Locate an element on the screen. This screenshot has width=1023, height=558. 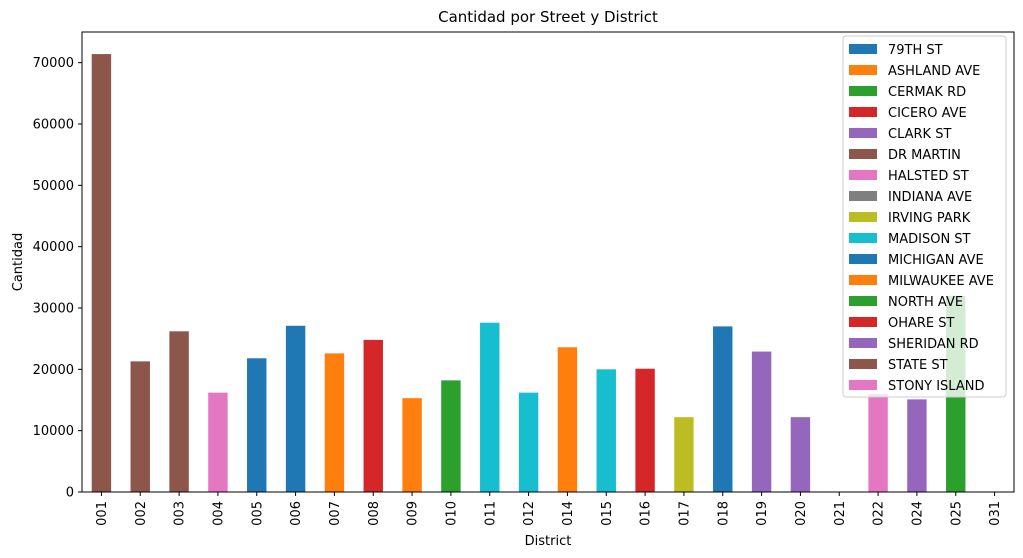
x-tick-label: 006 is located at coordinates (296, 513).